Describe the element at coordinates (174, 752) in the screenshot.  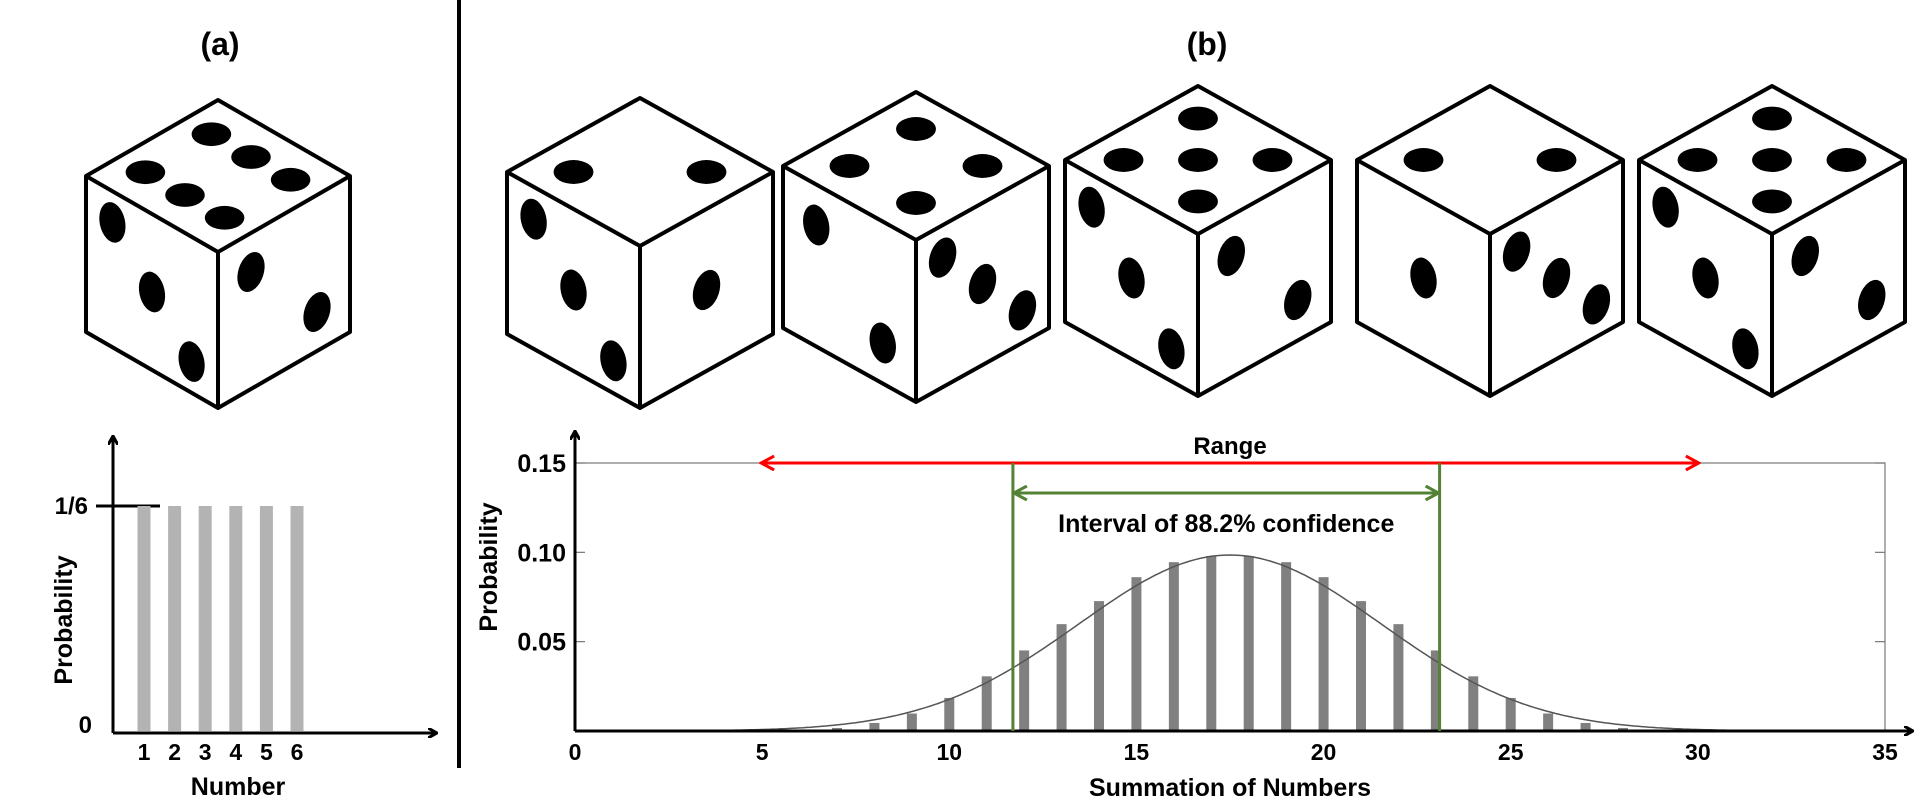
I see `chart-a-xtick-2: 2` at that location.